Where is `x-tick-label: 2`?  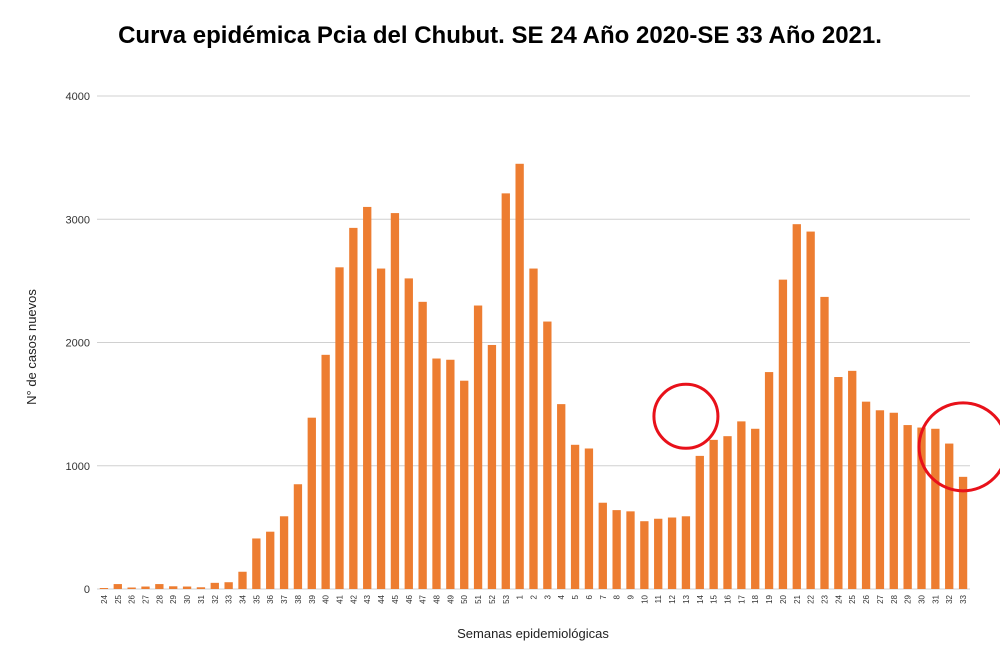
x-tick-label: 2 is located at coordinates (534, 596).